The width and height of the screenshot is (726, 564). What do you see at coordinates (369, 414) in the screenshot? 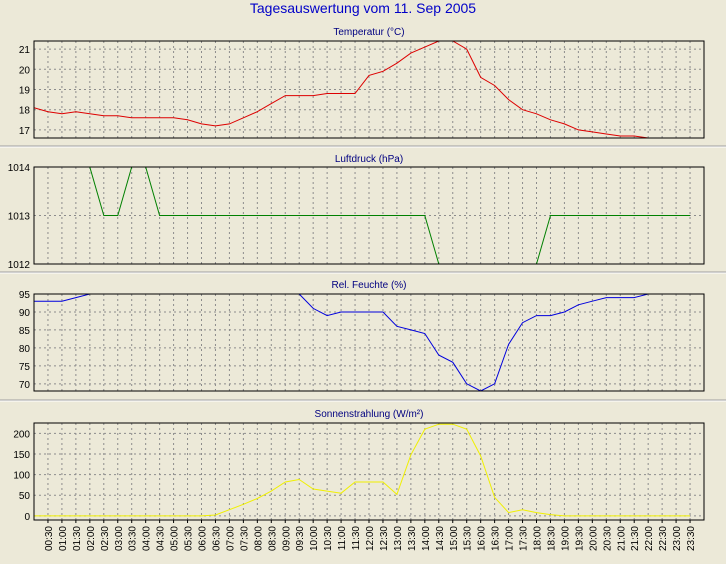
I see `chart-title: Sonnenstrahlung (W/m²)` at bounding box center [369, 414].